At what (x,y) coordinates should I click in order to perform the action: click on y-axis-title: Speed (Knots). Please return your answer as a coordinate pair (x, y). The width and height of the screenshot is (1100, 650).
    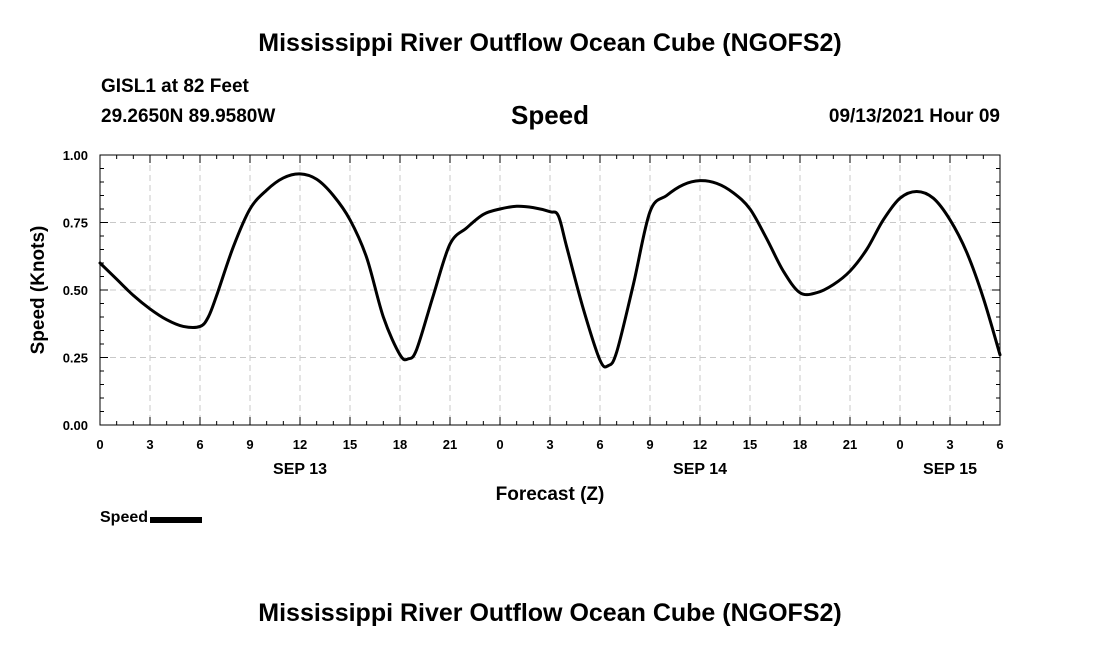
    Looking at the image, I should click on (38, 290).